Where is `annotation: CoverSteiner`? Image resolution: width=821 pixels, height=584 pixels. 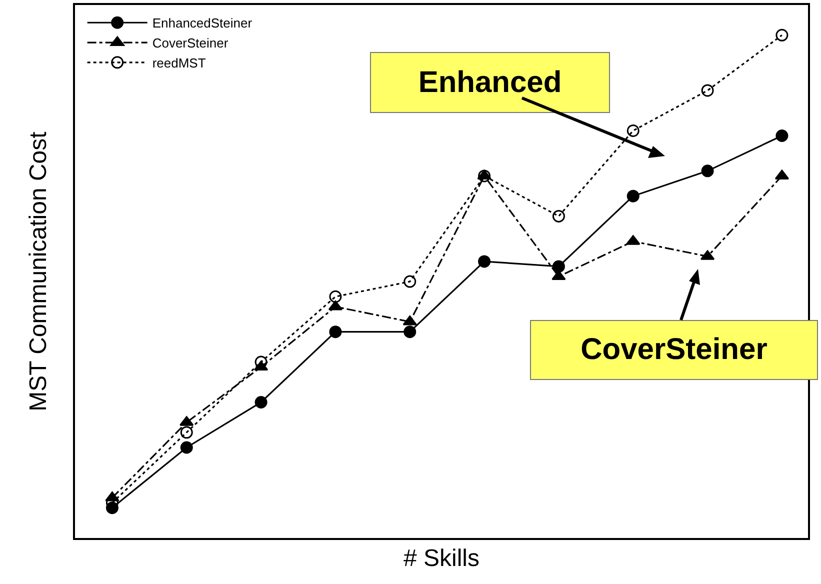
annotation: CoverSteiner is located at coordinates (674, 350).